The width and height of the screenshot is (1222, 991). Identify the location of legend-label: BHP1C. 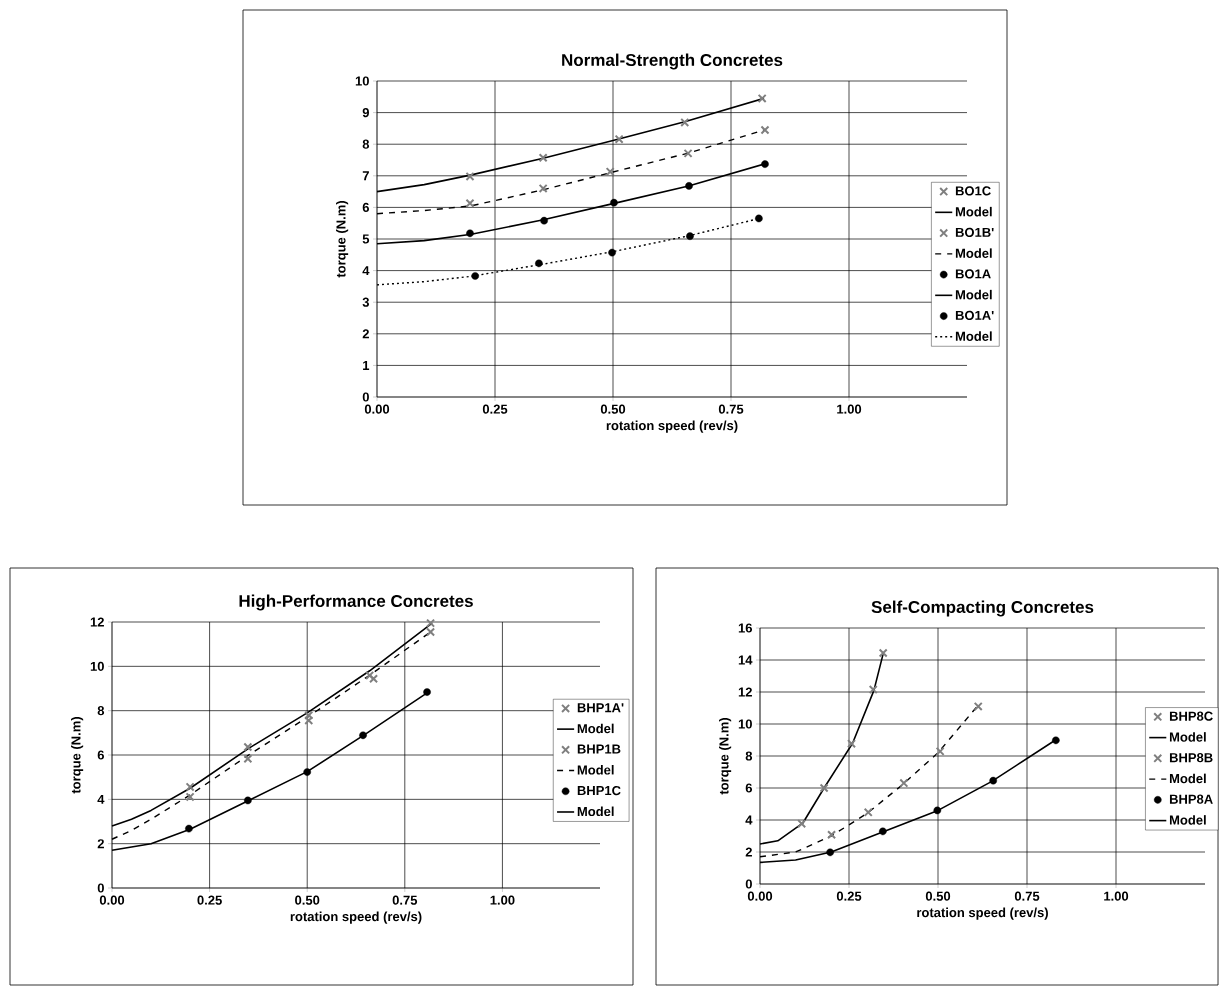
(599, 790).